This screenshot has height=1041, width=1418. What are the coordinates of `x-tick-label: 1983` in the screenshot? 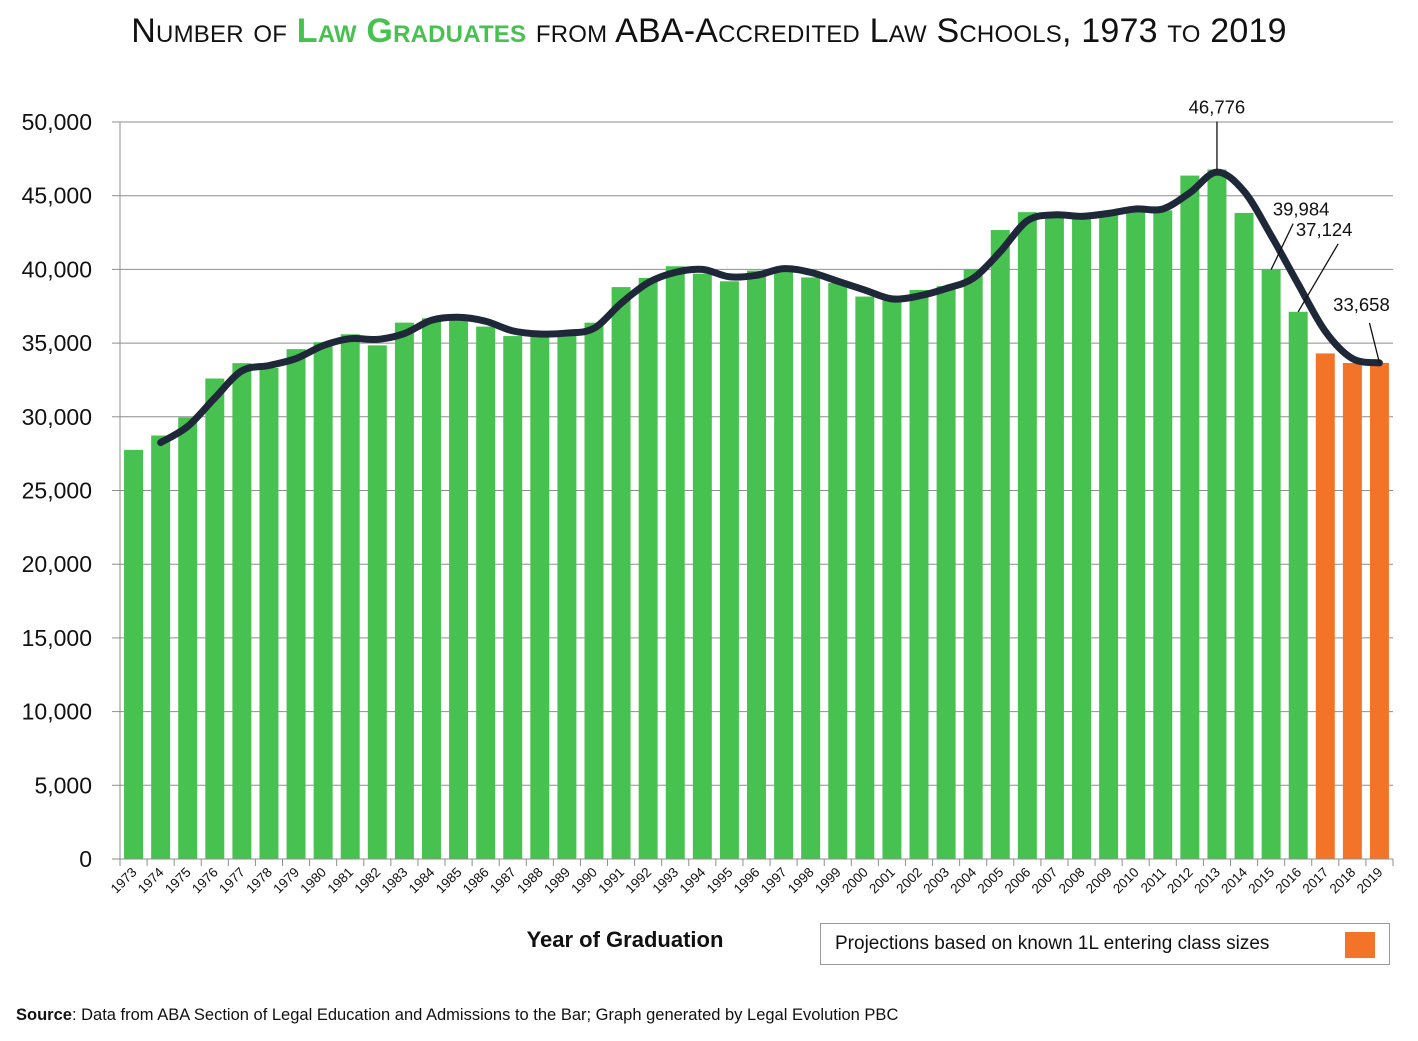 It's located at (395, 881).